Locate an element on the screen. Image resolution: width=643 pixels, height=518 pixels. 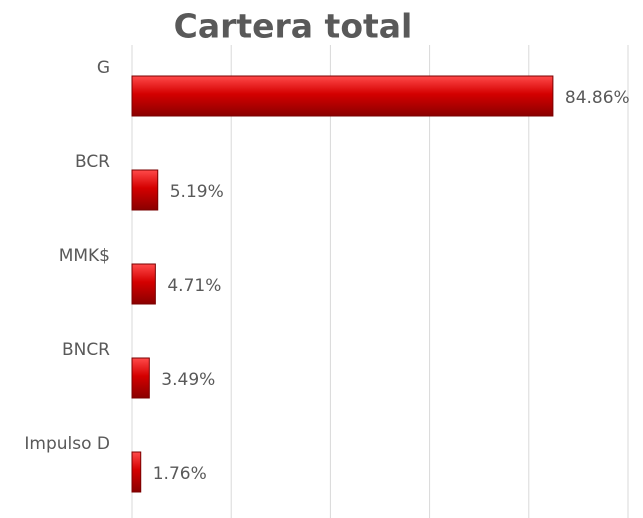
chart-title: Cartera total is located at coordinates (293, 26).